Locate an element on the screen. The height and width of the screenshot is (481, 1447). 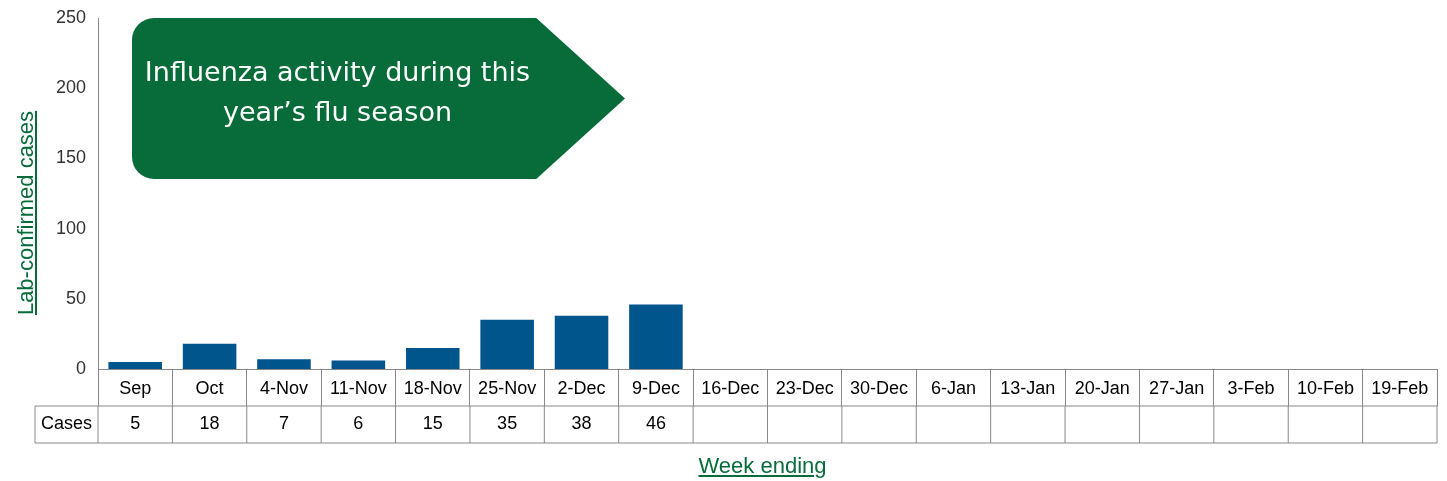
x-tick-label: 13-Jan is located at coordinates (1028, 388).